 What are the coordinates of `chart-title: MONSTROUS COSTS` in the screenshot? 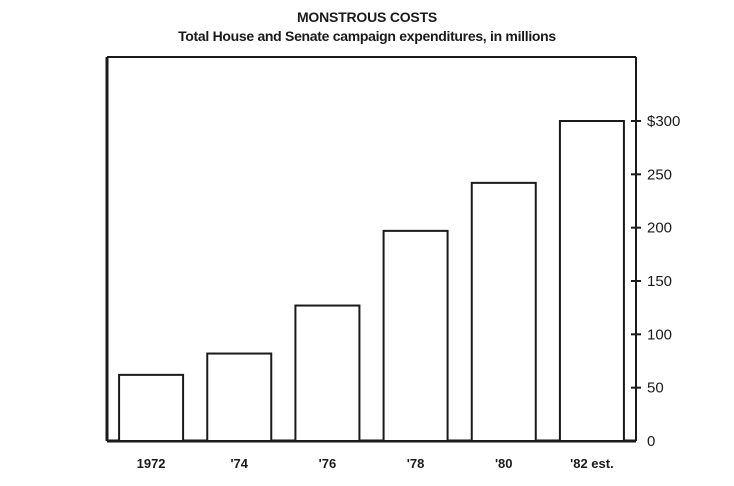 It's located at (367, 17).